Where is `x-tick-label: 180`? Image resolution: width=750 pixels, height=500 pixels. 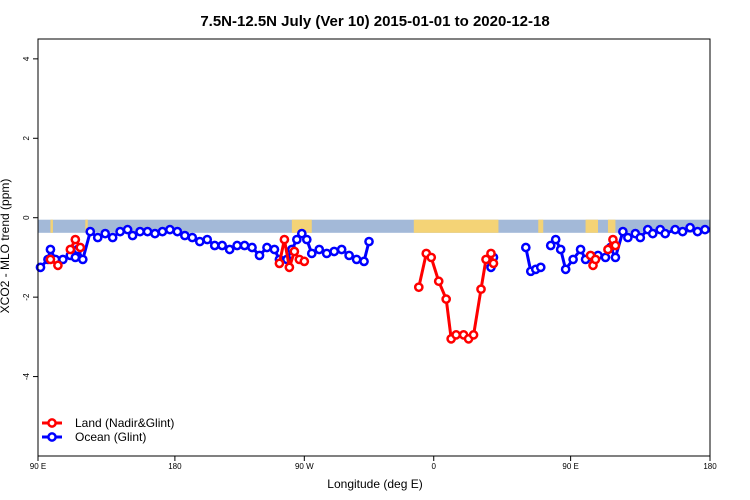 x-tick-label: 180 is located at coordinates (175, 466).